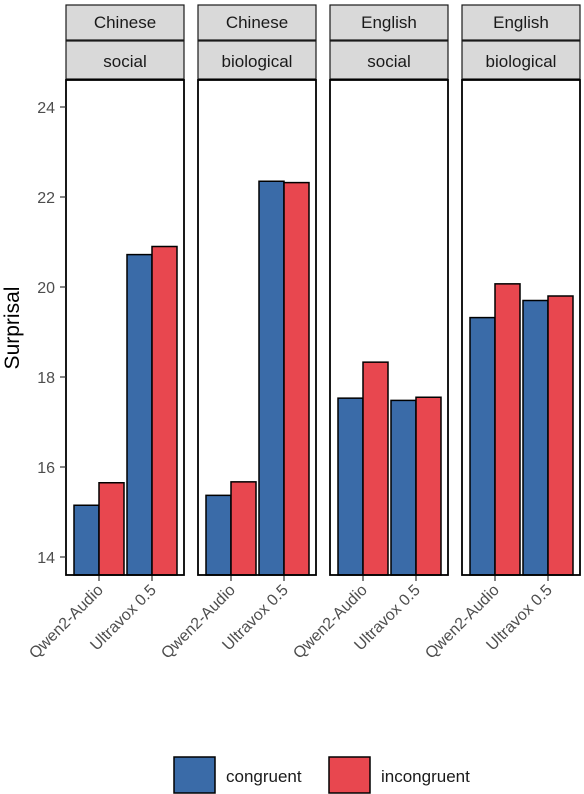  I want to click on y-tick-label: 20, so click(46, 288).